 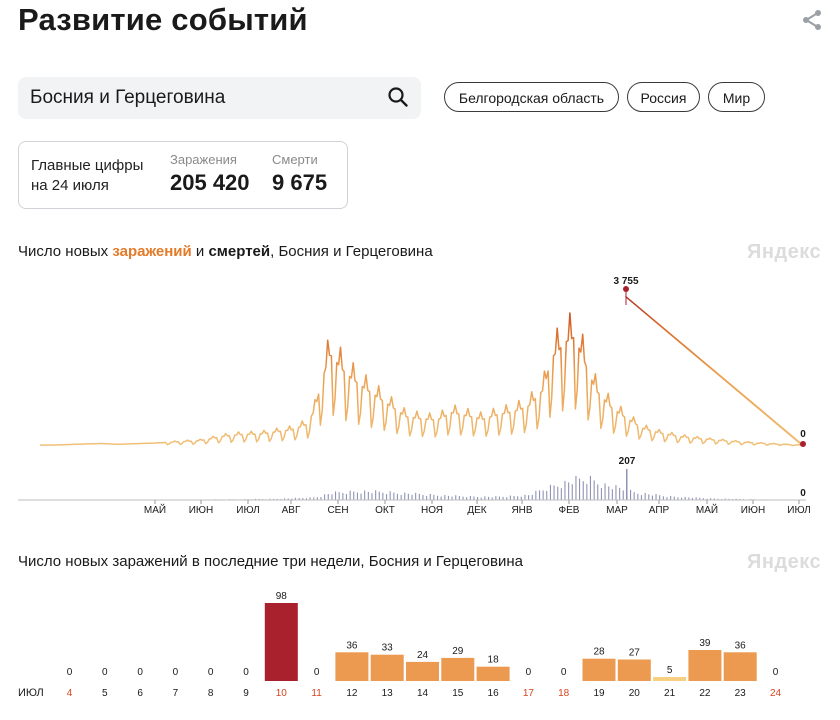 I want to click on x-tick-label: ЯНВ, so click(x=521, y=510).